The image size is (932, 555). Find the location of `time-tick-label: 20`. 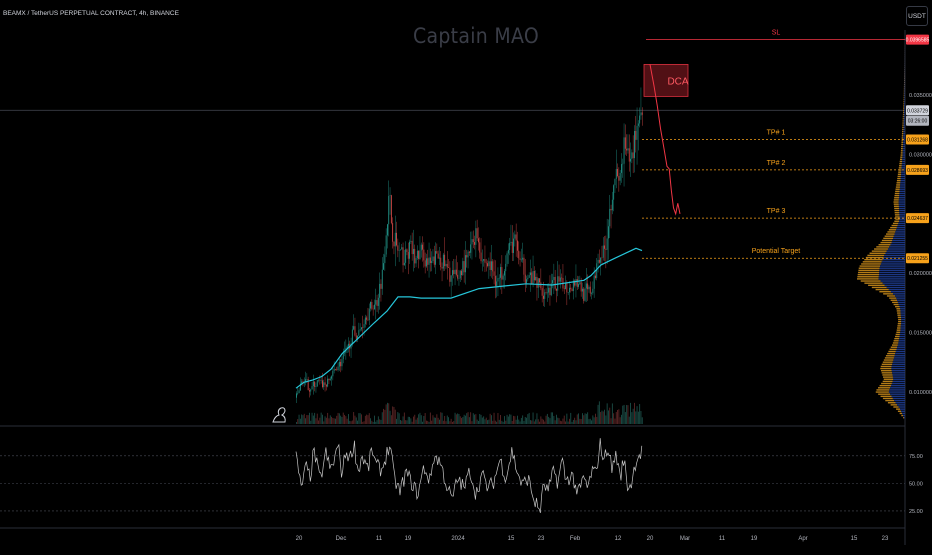

time-tick-label: 20 is located at coordinates (650, 539).